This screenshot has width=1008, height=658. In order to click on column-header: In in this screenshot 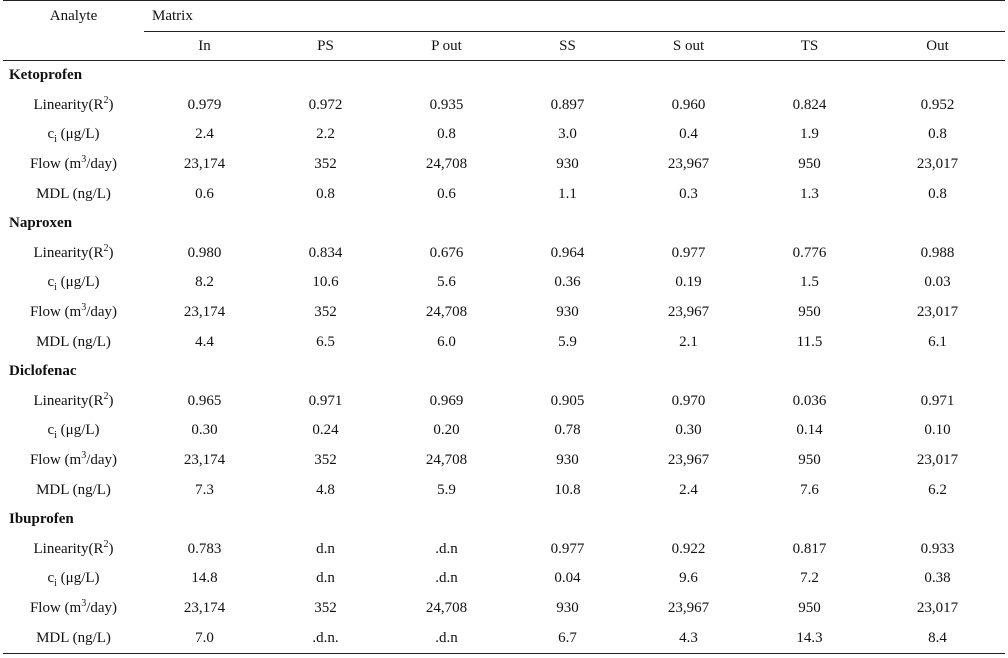, I will do `click(204, 46)`.